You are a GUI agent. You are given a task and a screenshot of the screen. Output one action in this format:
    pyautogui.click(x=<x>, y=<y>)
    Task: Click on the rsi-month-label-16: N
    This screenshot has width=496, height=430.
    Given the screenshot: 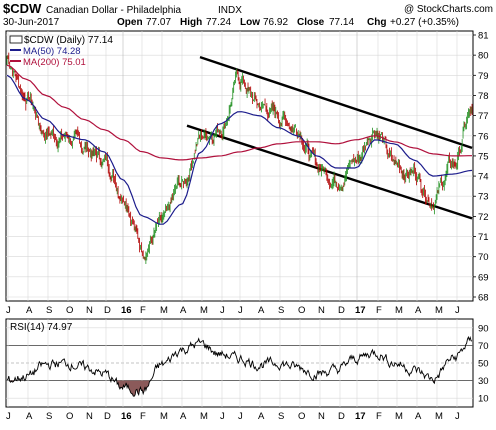 What is the action you would take?
    pyautogui.click(x=321, y=416)
    